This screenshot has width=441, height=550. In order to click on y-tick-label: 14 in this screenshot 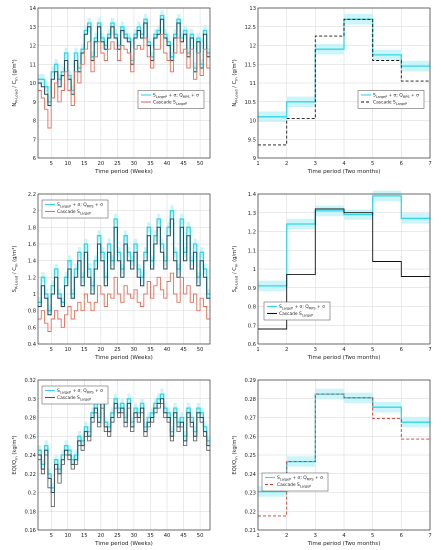, I will do `click(32, 9)`.